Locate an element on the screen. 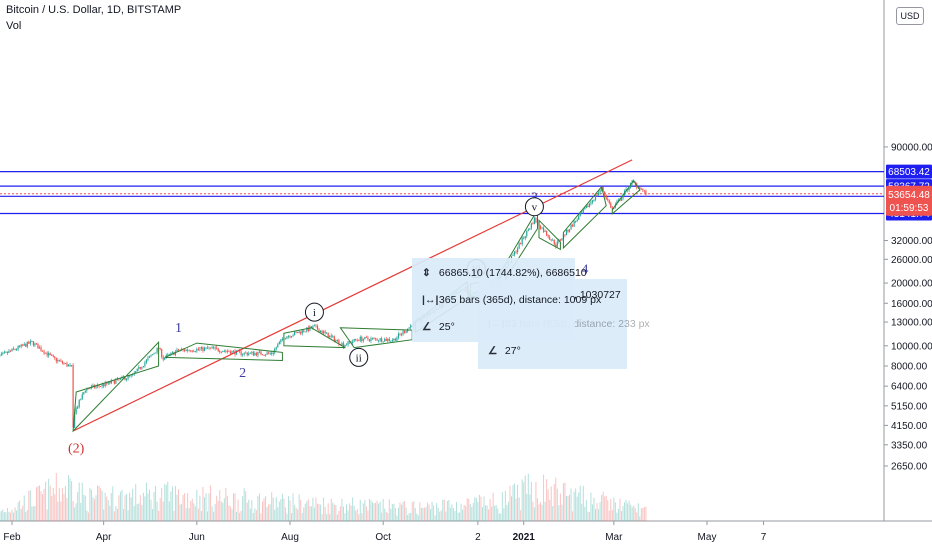  price-range-icon: ⇕ is located at coordinates (426, 273).